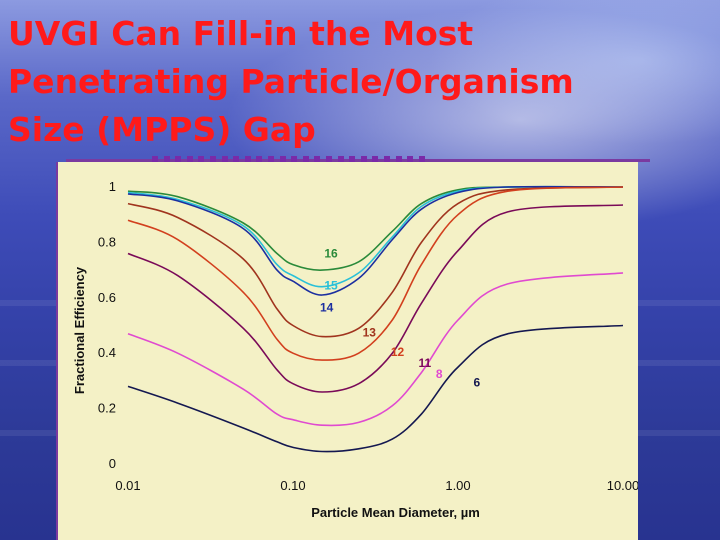  What do you see at coordinates (107, 297) in the screenshot?
I see `y-tick-label: 0.6` at bounding box center [107, 297].